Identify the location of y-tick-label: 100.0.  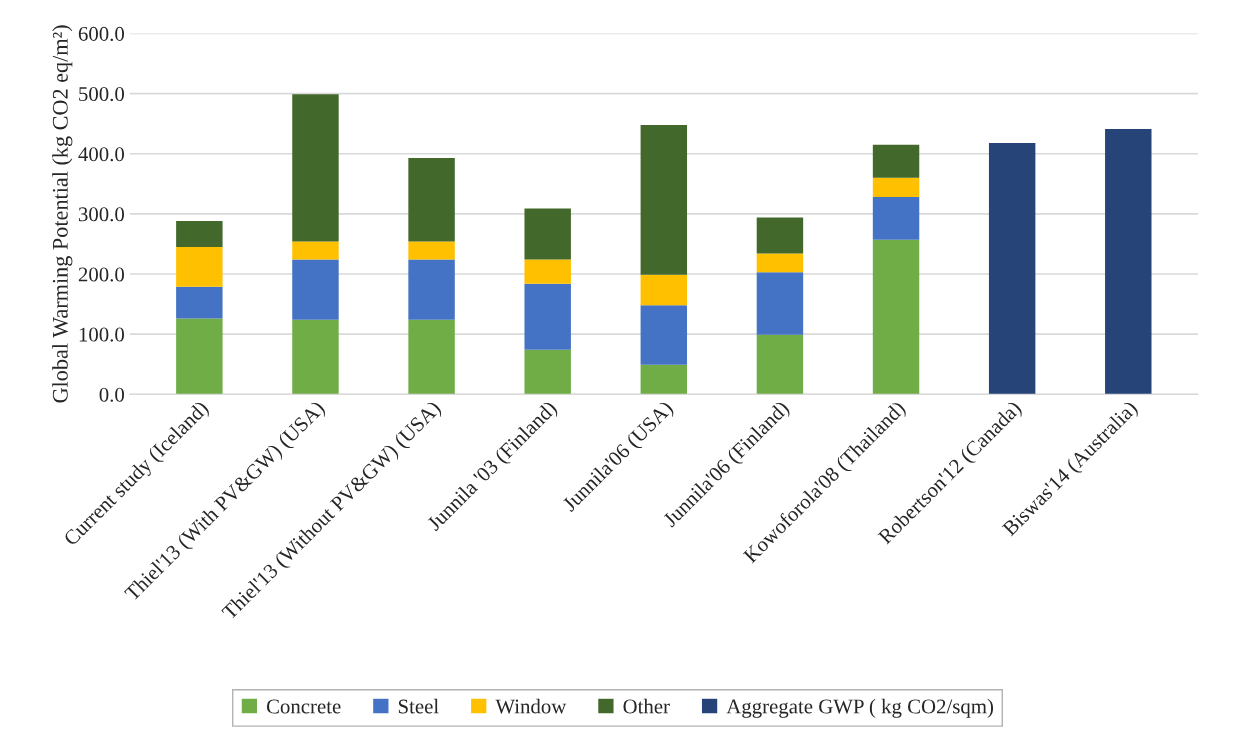
(102, 334).